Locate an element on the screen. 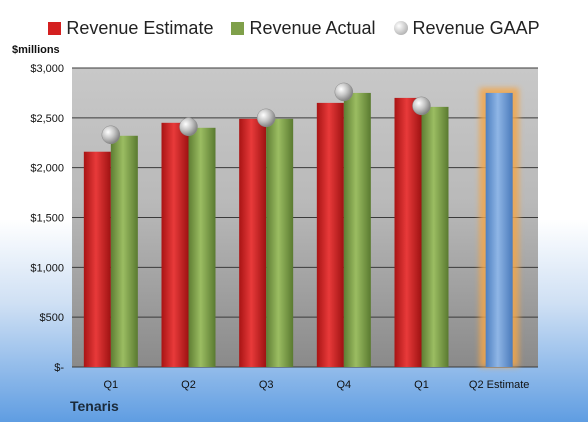 This screenshot has width=588, height=422. y-tick-label: $1,000 is located at coordinates (47, 268).